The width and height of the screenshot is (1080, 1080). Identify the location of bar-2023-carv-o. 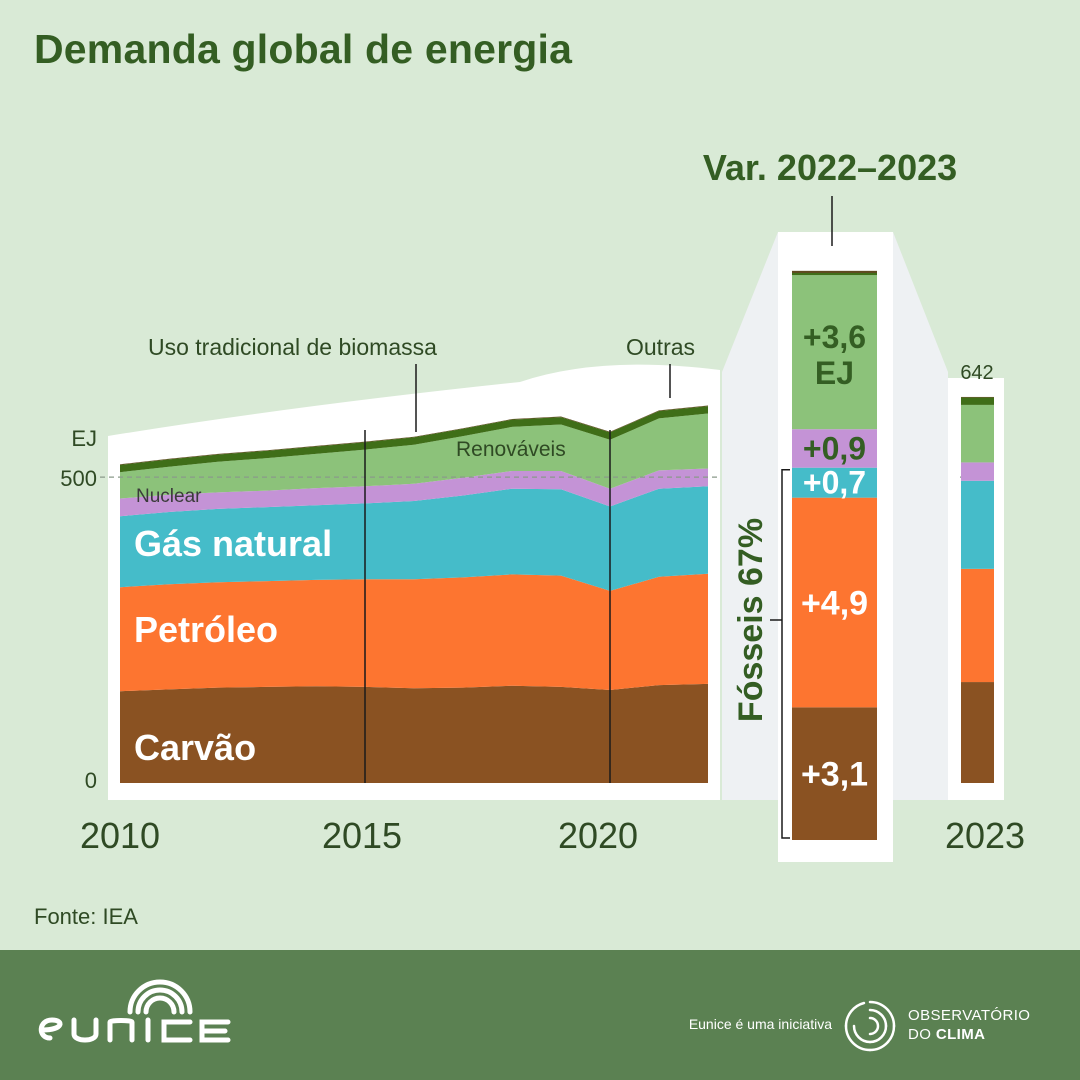
(977, 732).